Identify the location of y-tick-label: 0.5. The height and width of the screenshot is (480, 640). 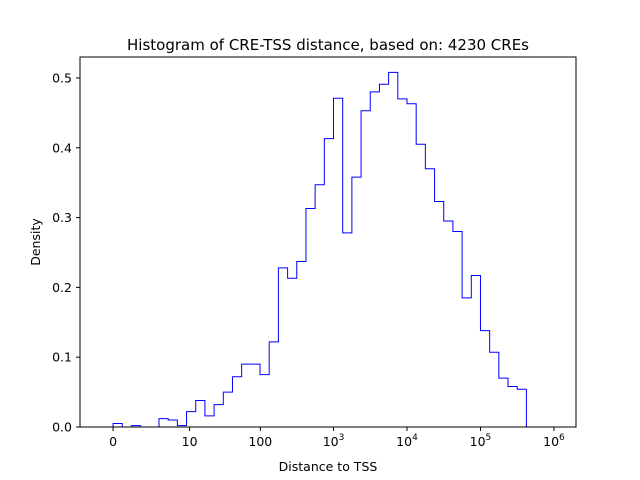
(62, 77).